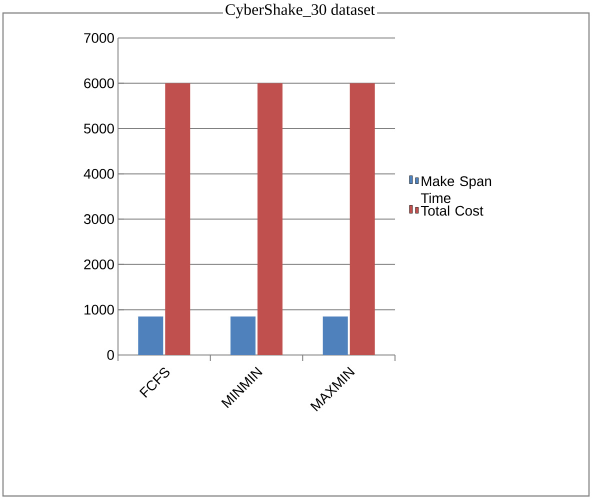 The image size is (592, 499). What do you see at coordinates (99, 264) in the screenshot?
I see `y-tick-label: 2000` at bounding box center [99, 264].